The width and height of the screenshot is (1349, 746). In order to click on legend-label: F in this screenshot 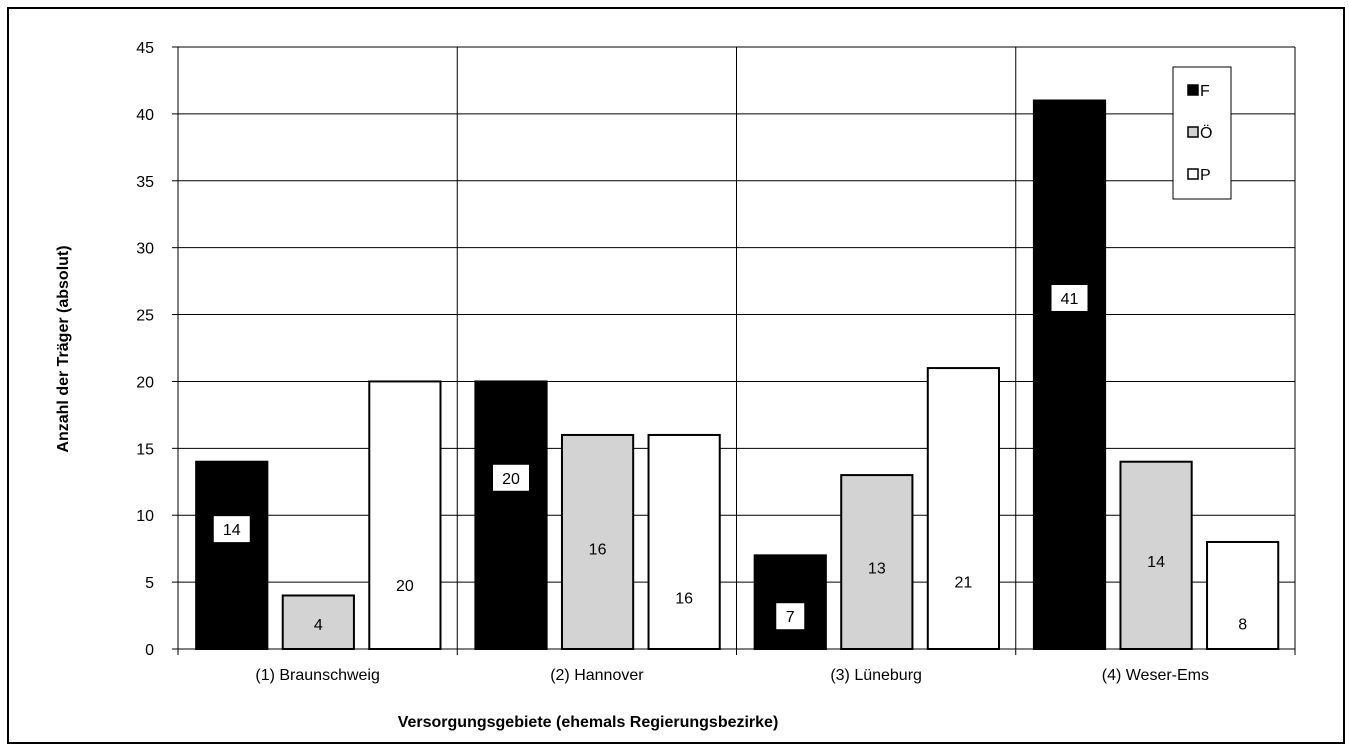, I will do `click(1205, 91)`.